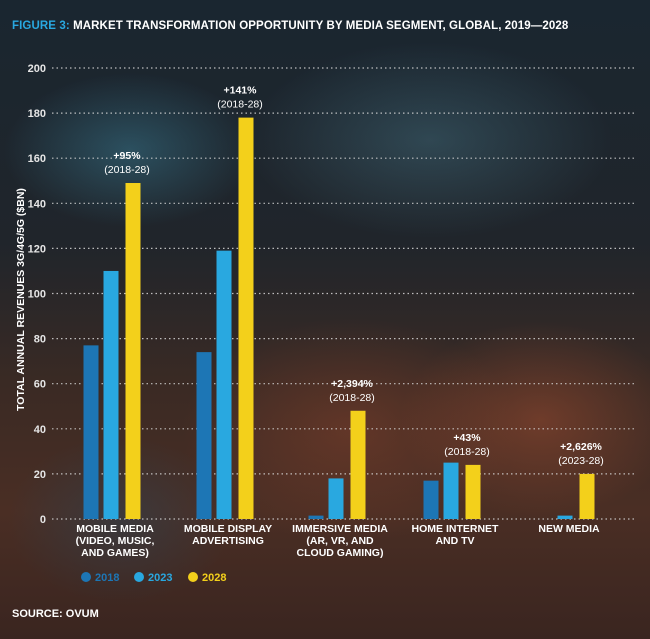  Describe the element at coordinates (581, 461) in the screenshot. I see `growth-period: (2023-28)` at that location.